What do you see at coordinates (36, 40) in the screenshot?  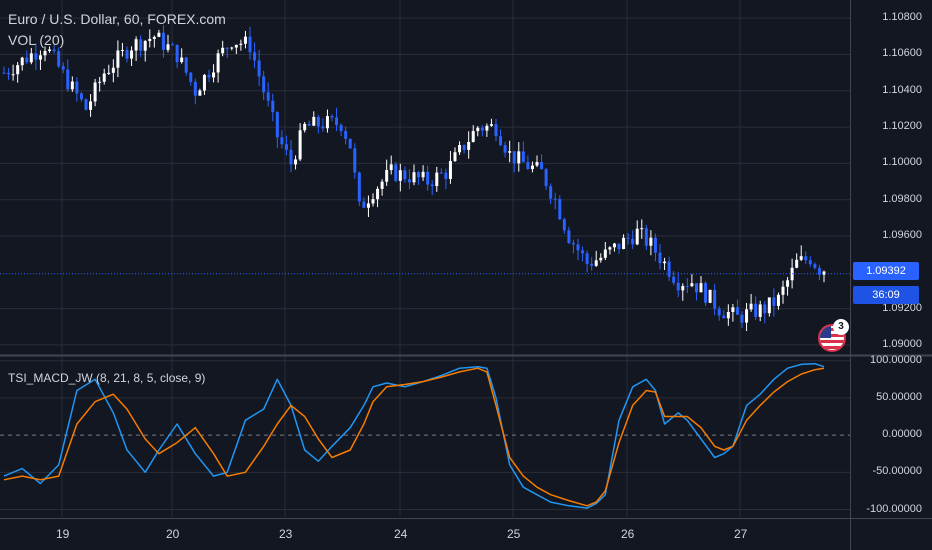 I see `volume-indicator-label: VOL (20)` at bounding box center [36, 40].